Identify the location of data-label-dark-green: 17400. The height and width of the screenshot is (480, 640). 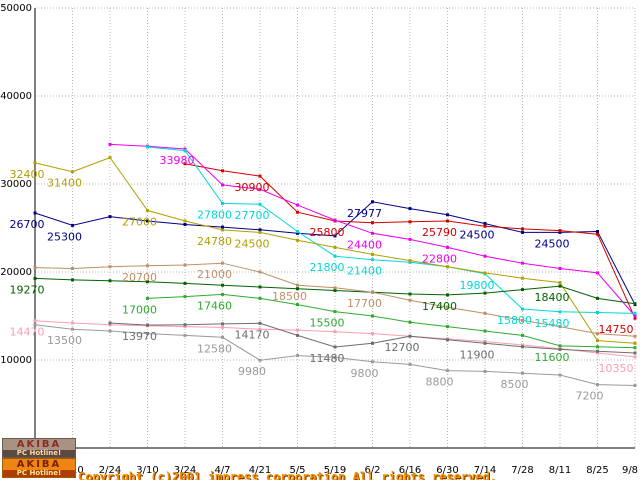
(439, 306).